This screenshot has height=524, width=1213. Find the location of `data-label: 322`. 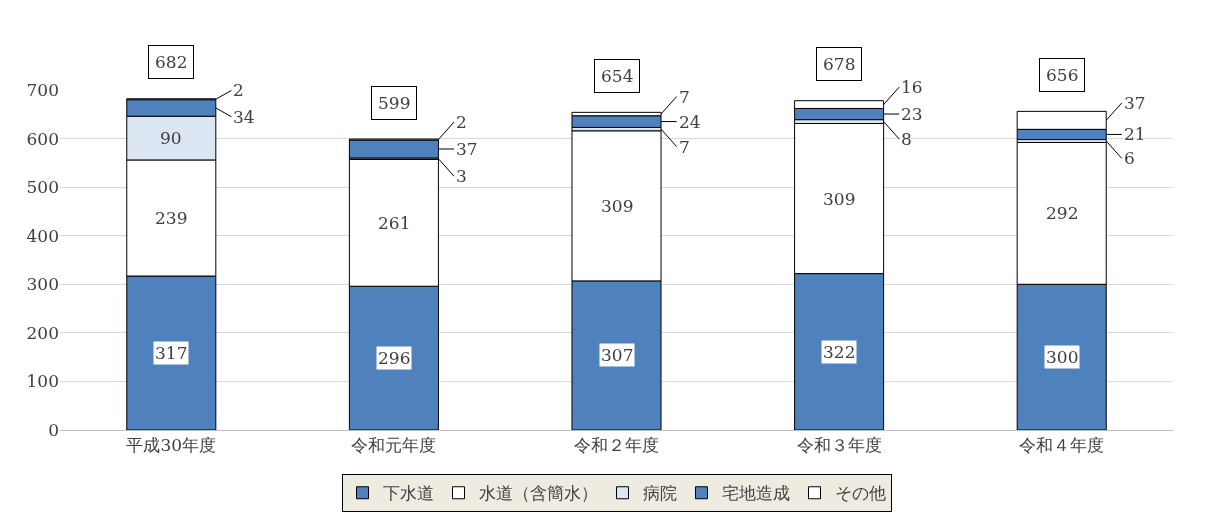

data-label: 322 is located at coordinates (839, 352).